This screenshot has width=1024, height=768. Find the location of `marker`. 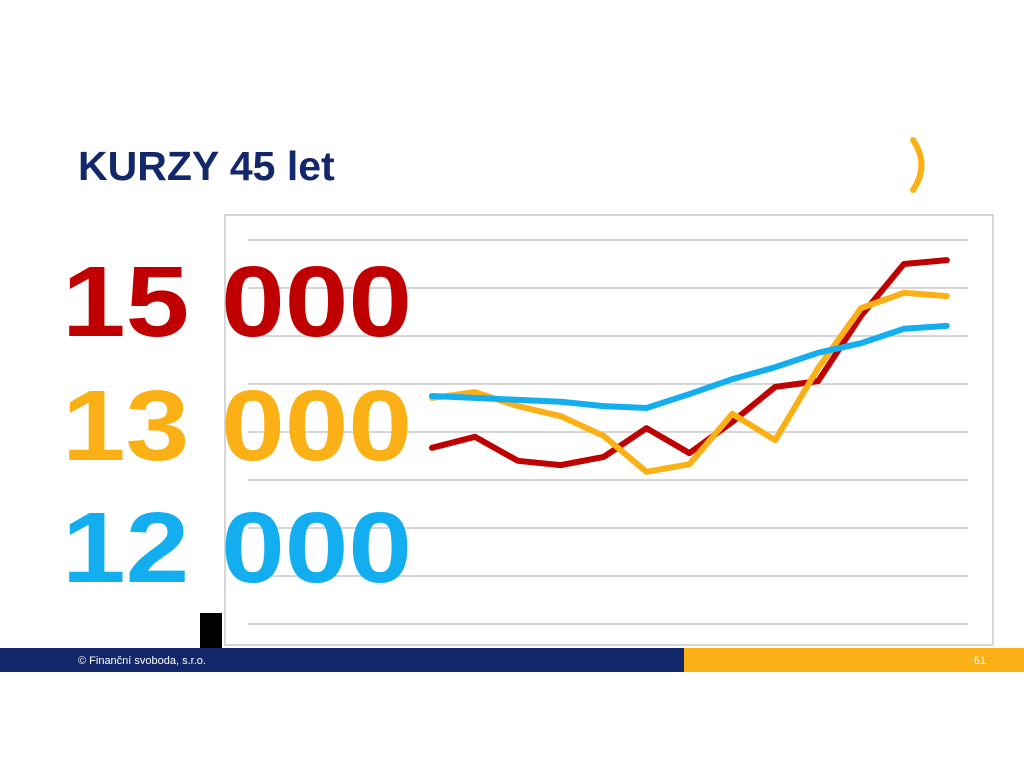

marker is located at coordinates (211, 630).